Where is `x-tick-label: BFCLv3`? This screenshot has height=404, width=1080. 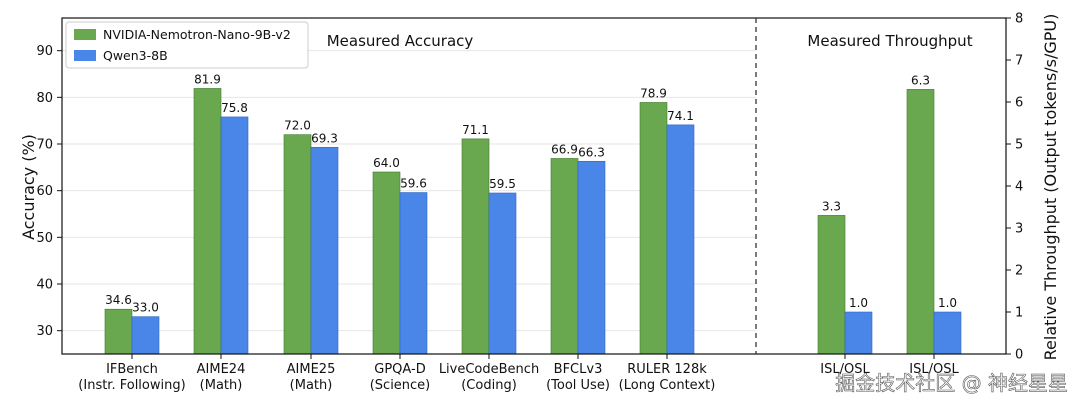 x-tick-label: BFCLv3 is located at coordinates (578, 369).